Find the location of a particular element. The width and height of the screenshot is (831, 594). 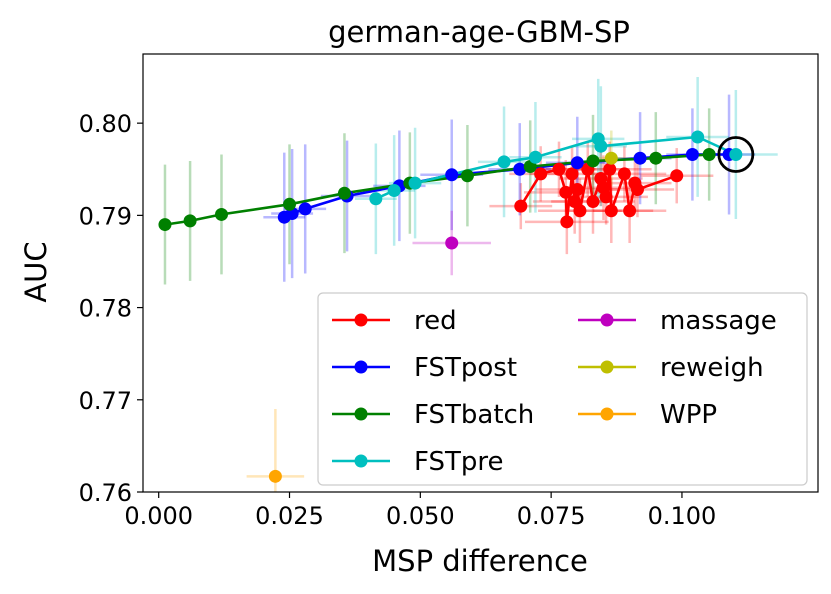

highlight-layer is located at coordinates (736, 154).